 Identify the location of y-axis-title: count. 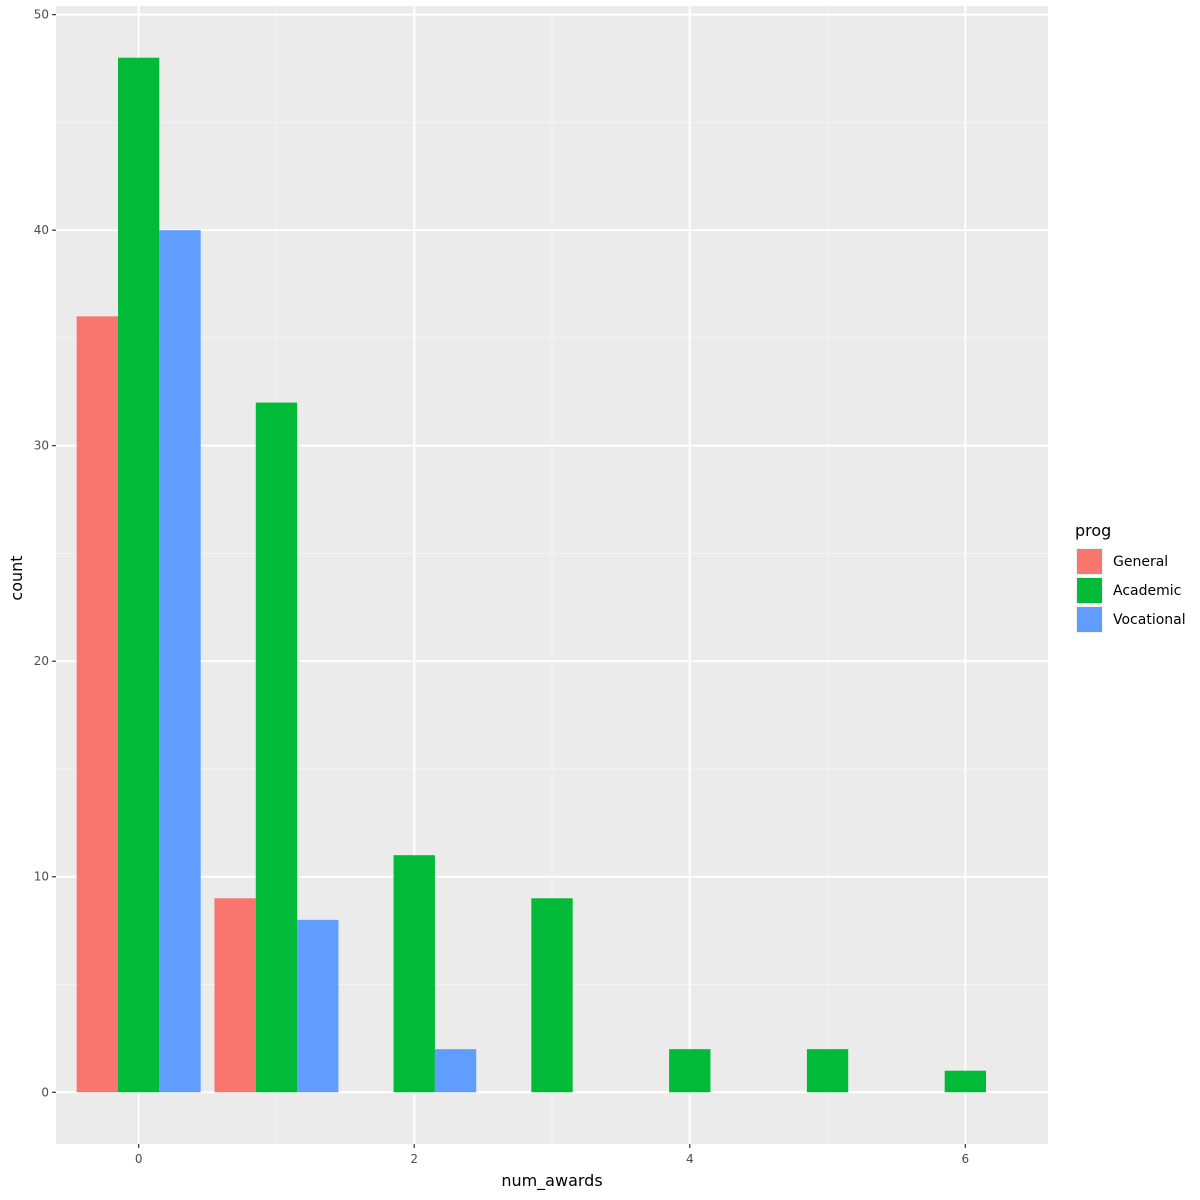
(16, 577).